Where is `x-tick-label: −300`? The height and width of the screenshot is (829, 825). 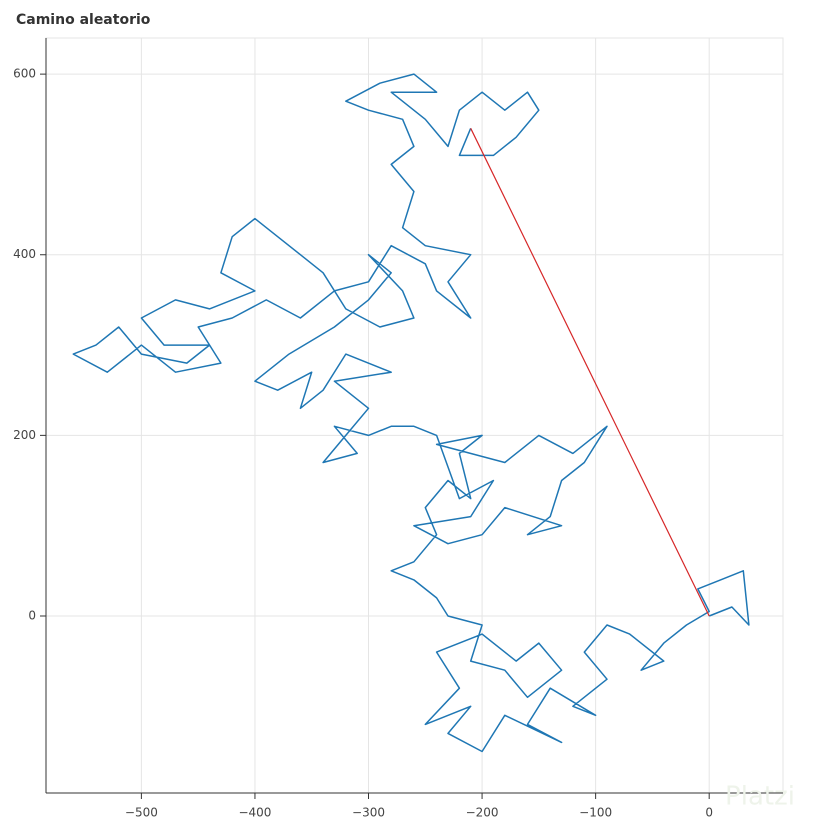 x-tick-label: −300 is located at coordinates (368, 813).